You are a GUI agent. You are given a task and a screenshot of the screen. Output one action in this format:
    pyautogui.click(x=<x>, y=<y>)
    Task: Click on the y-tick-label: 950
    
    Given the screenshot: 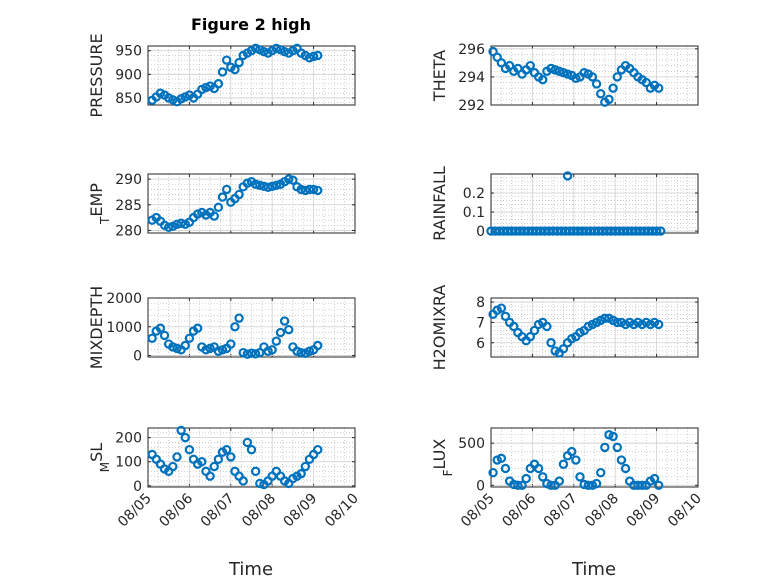 What is the action you would take?
    pyautogui.click(x=128, y=52)
    